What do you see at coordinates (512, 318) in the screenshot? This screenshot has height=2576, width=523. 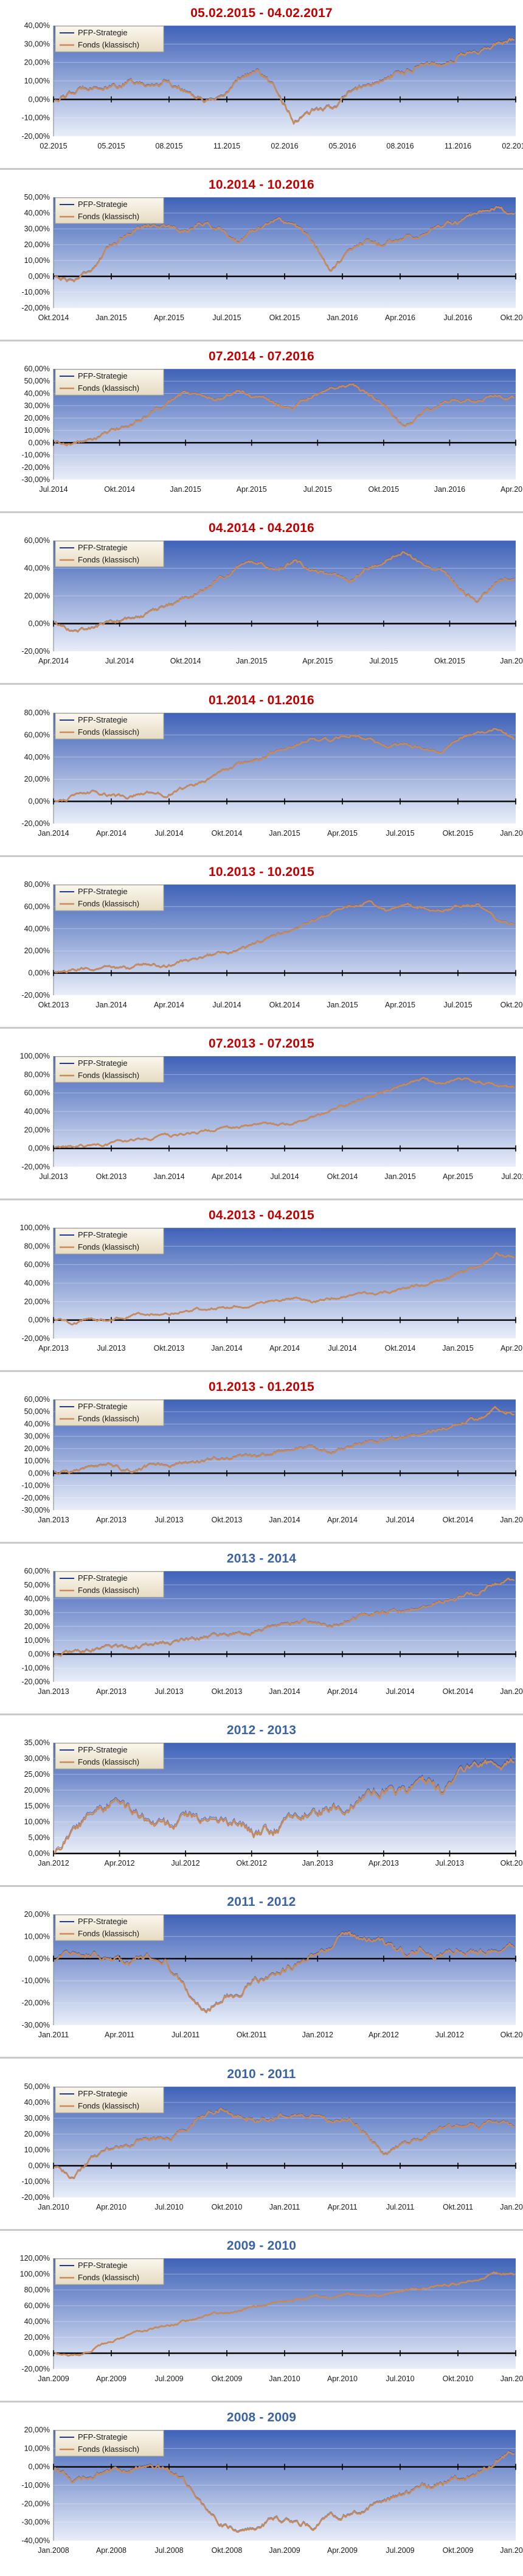 I see `x-tick-label: Okt.2016` at bounding box center [512, 318].